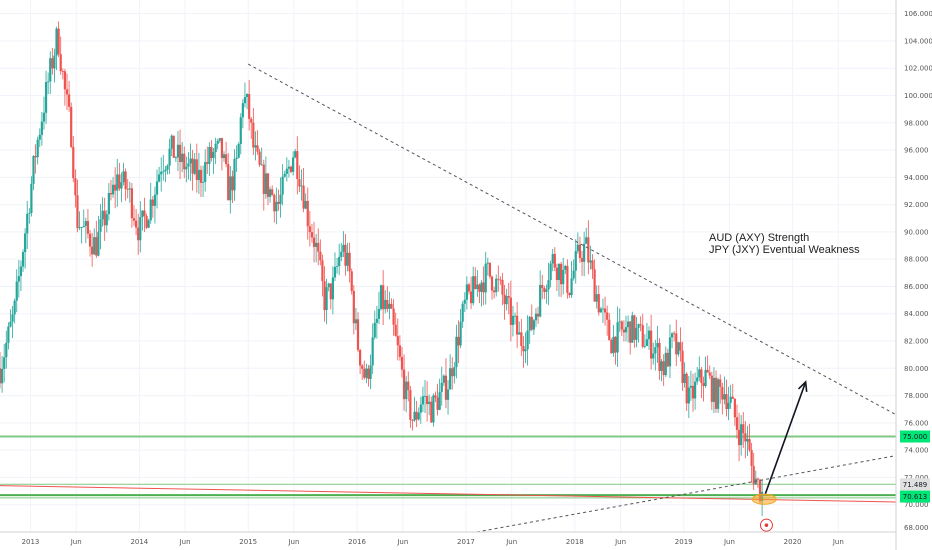 This screenshot has width=932, height=550. What do you see at coordinates (916, 260) in the screenshot?
I see `y-tick-label: 88.000` at bounding box center [916, 260].